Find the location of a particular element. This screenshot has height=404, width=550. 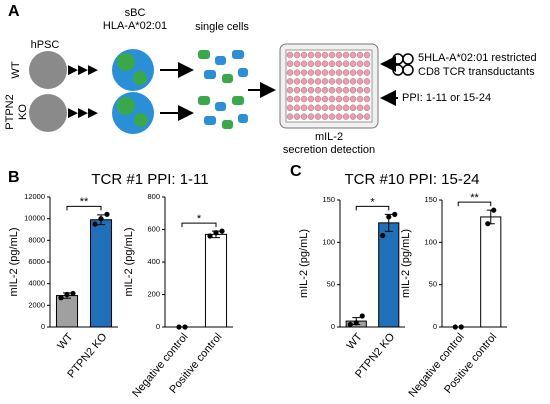

y-tick-label: 10000 is located at coordinates (34, 218).